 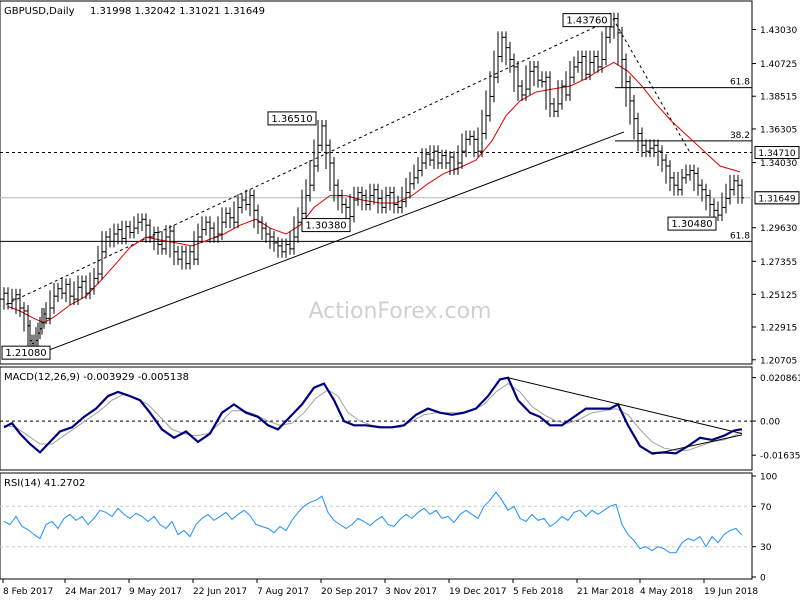 What do you see at coordinates (96, 377) in the screenshot?
I see `macd-label: MACD(12,26,9) -0.003929 -0.005138` at bounding box center [96, 377].